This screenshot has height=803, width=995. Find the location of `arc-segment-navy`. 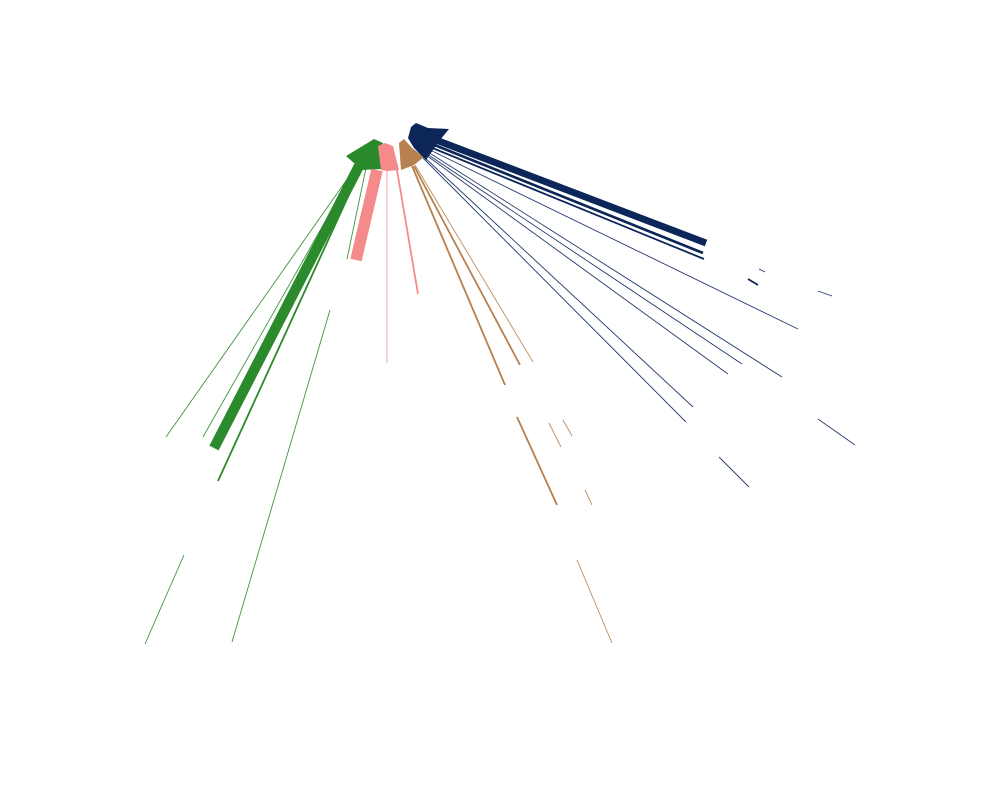

arc-segment-navy is located at coordinates (428, 141).